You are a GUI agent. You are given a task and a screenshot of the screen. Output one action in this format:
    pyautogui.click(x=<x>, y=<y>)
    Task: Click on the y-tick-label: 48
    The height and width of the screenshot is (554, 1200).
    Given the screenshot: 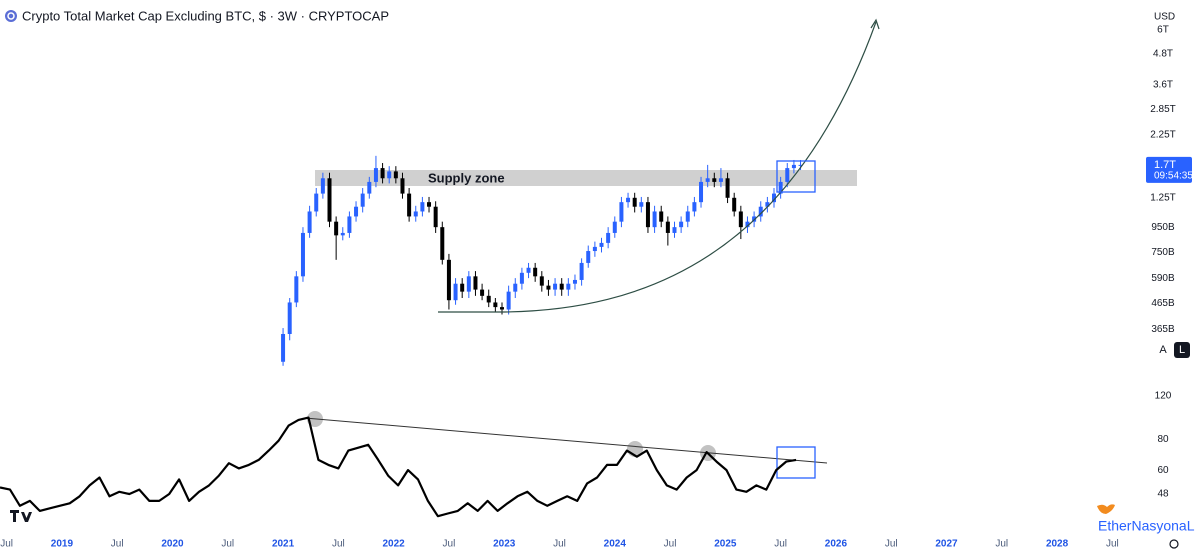 What is the action you would take?
    pyautogui.click(x=1163, y=494)
    